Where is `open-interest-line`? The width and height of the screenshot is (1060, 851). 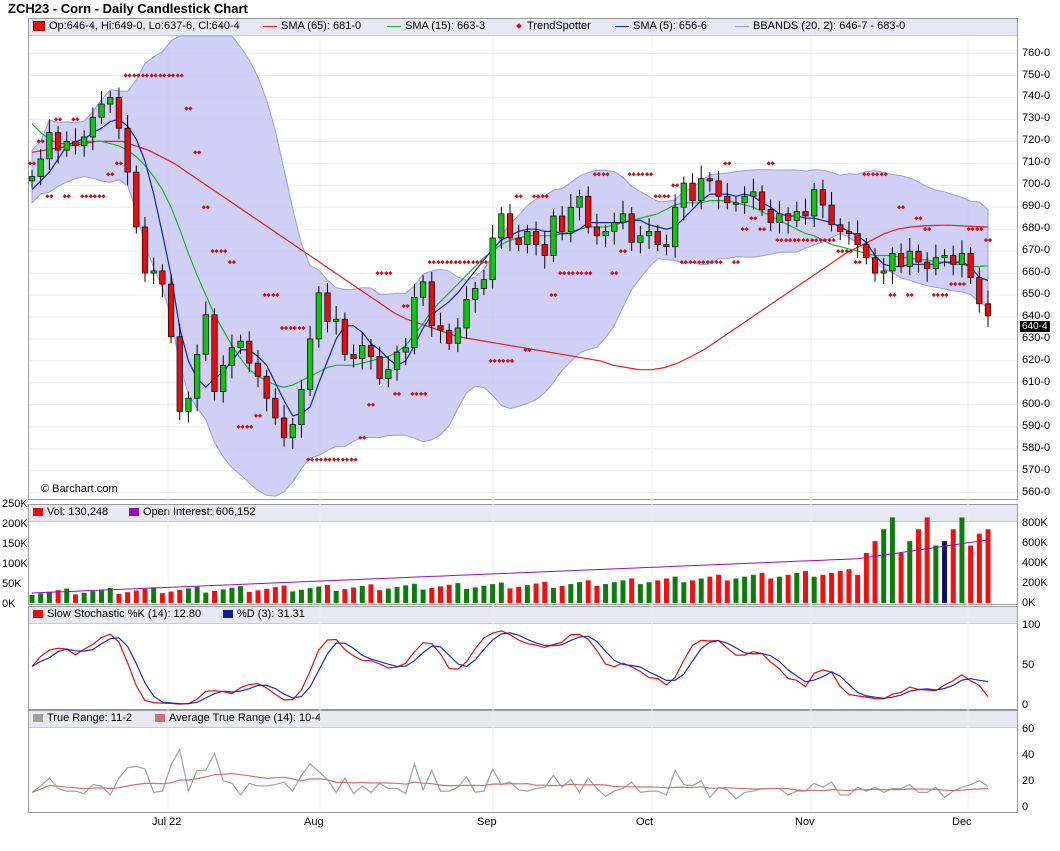 open-interest-line is located at coordinates (510, 566).